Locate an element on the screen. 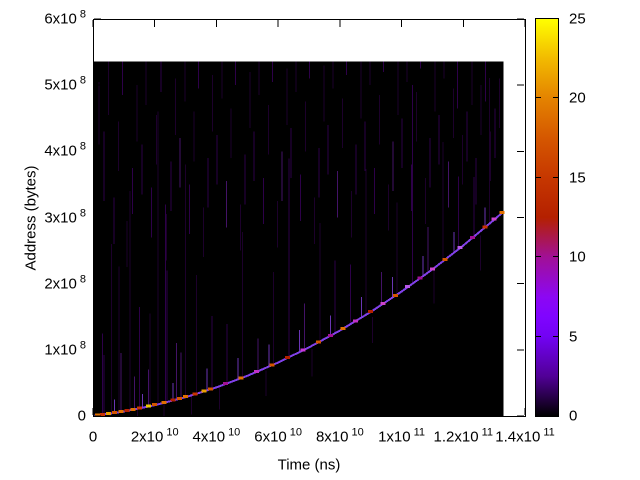 The width and height of the screenshot is (640, 480). y-tick-label-base: 1x10 is located at coordinates (60, 350).